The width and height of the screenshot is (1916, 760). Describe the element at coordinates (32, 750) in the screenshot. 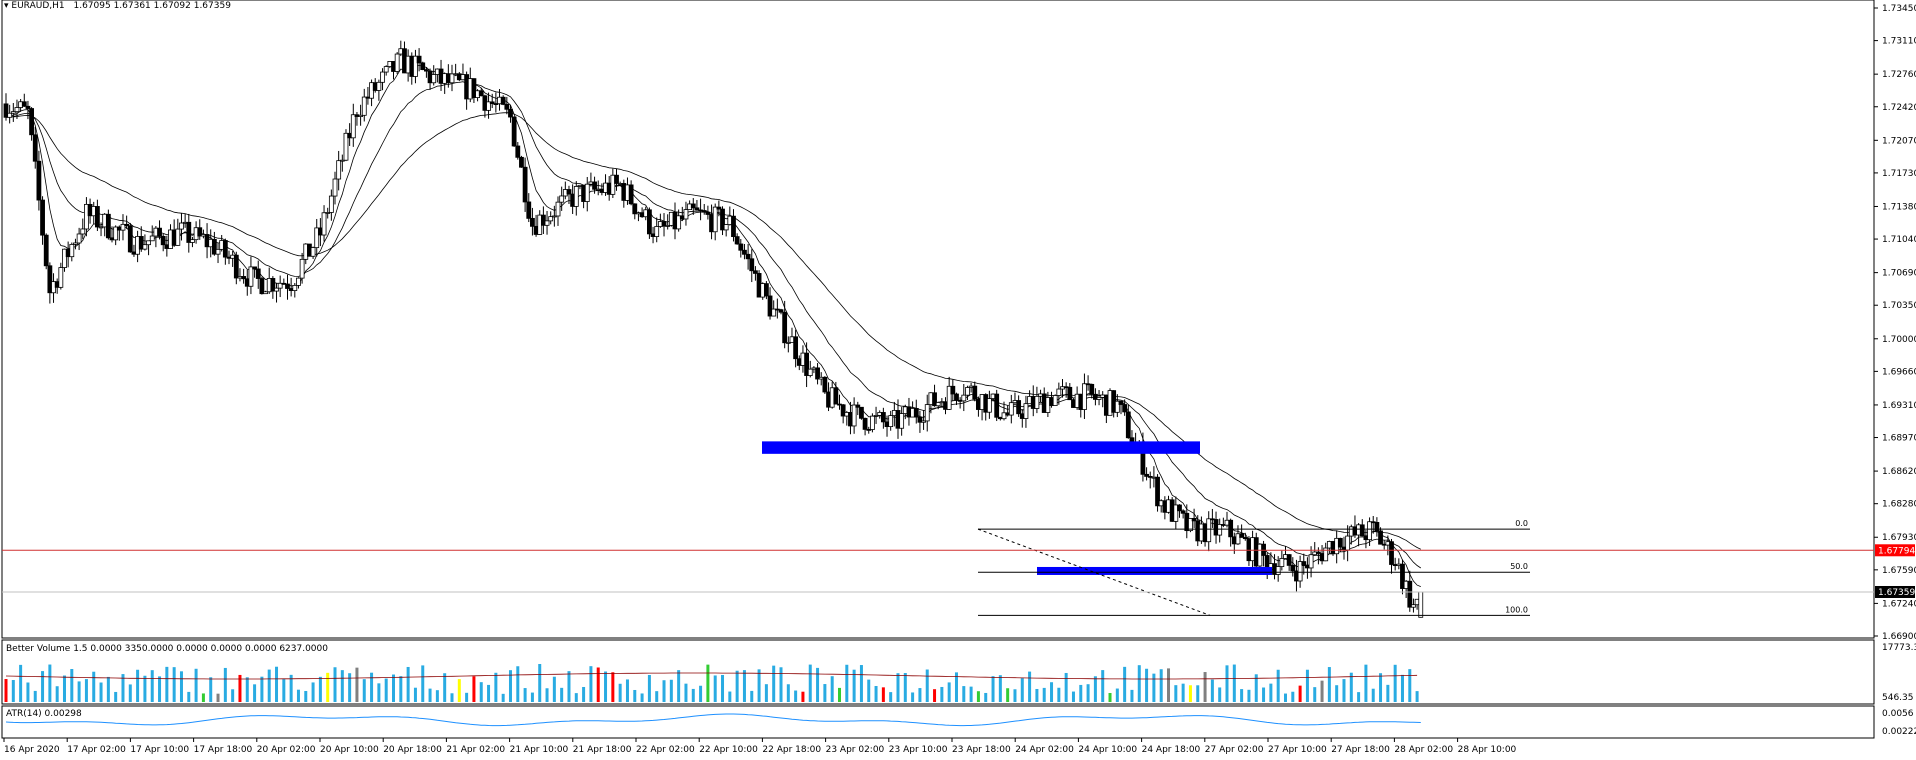

I see `time-tick-label: 16 Apr 2020` at that location.